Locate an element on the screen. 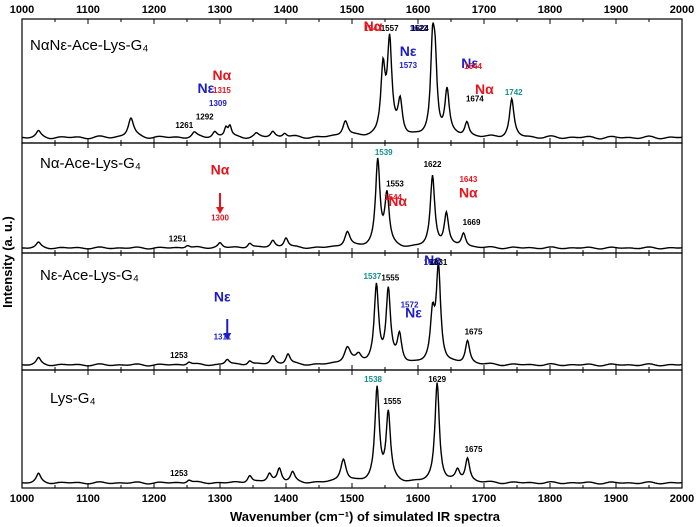 This screenshot has width=700, height=527. peak-annotation: 1292 is located at coordinates (205, 116).